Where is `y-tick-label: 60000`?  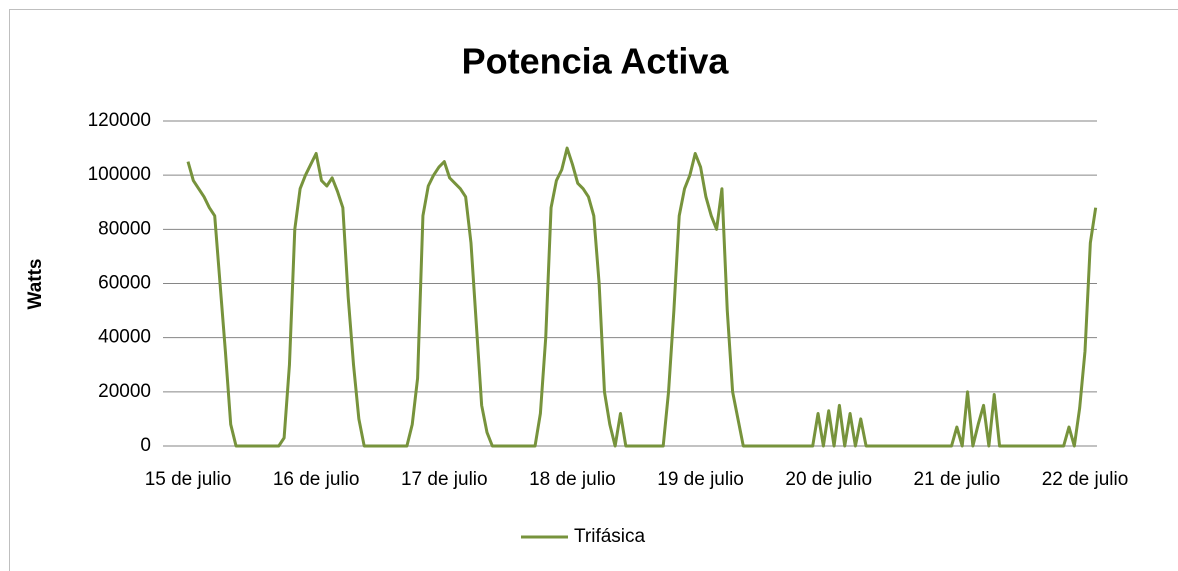 y-tick-label: 60000 is located at coordinates (124, 283).